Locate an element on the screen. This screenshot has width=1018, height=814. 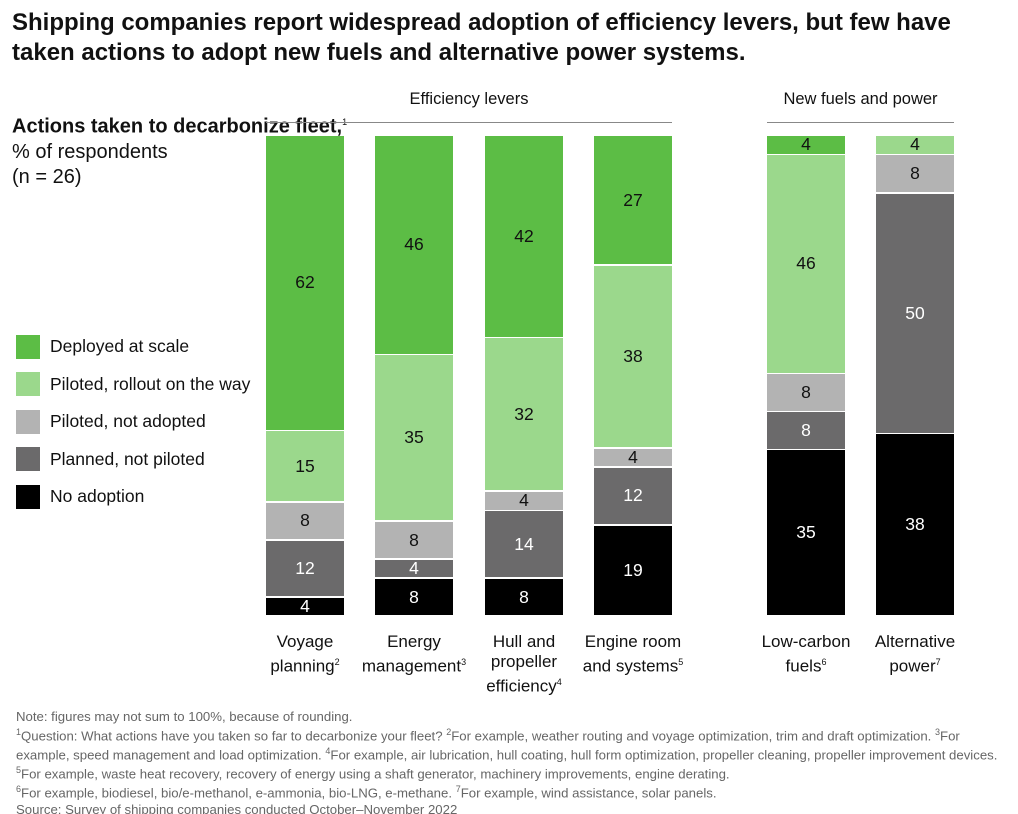
legend-item: Planned, not piloted is located at coordinates (133, 460).